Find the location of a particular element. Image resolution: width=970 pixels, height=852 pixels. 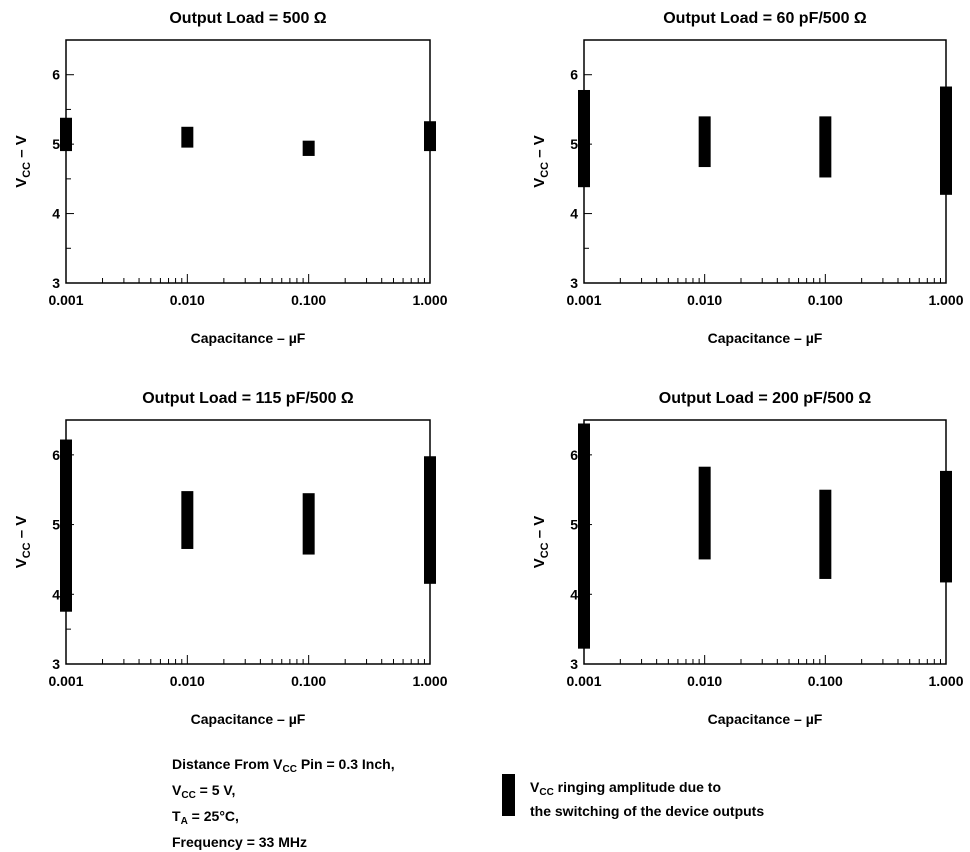

chart-title: Output Load = 200 pF/500 Ω is located at coordinates (765, 398).